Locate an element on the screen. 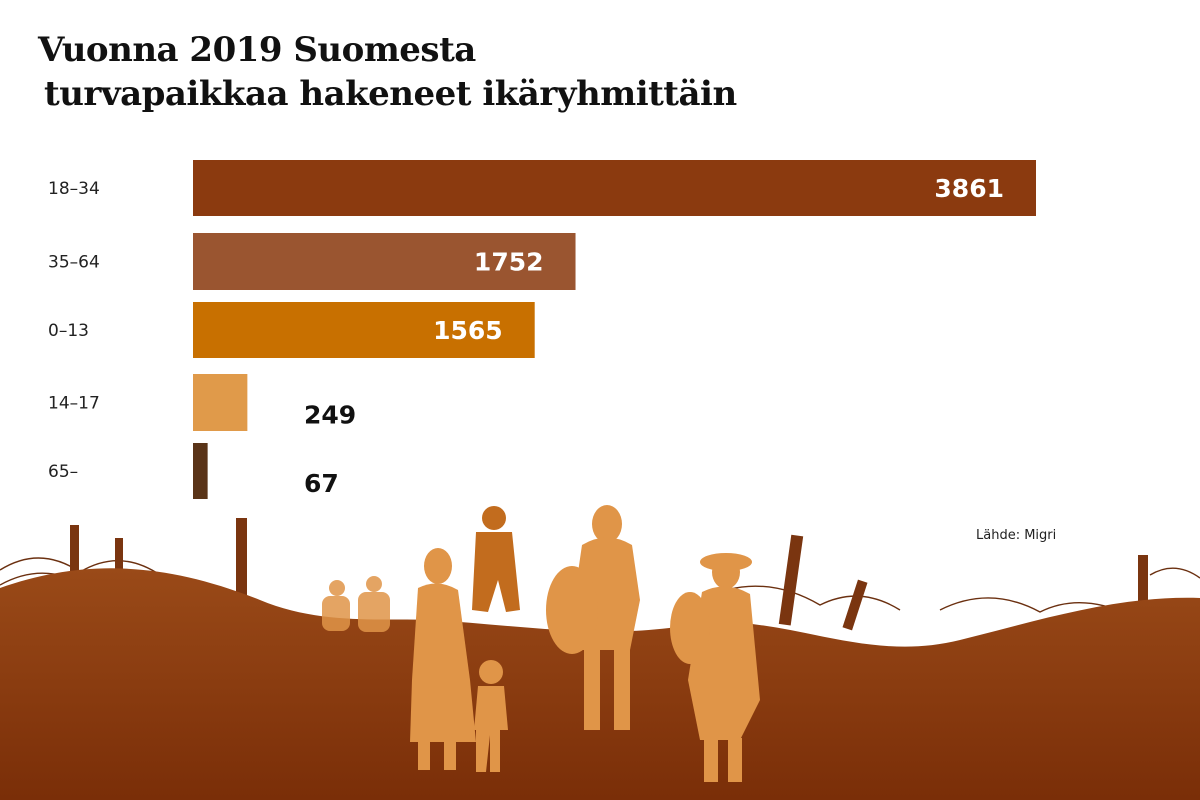 This screenshot has width=1200, height=800. silhouette-woman is located at coordinates (443, 659).